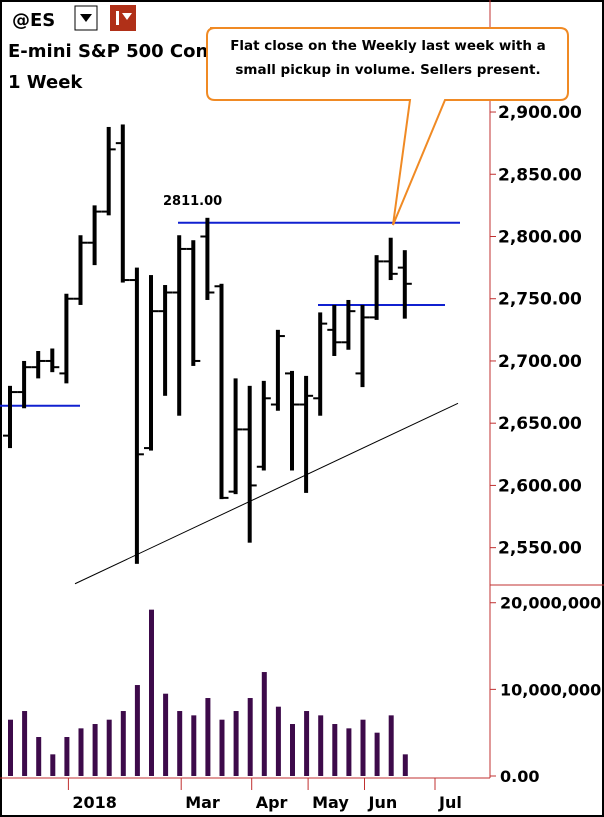 The width and height of the screenshot is (604, 817). What do you see at coordinates (387, 126) in the screenshot?
I see `callout` at bounding box center [387, 126].